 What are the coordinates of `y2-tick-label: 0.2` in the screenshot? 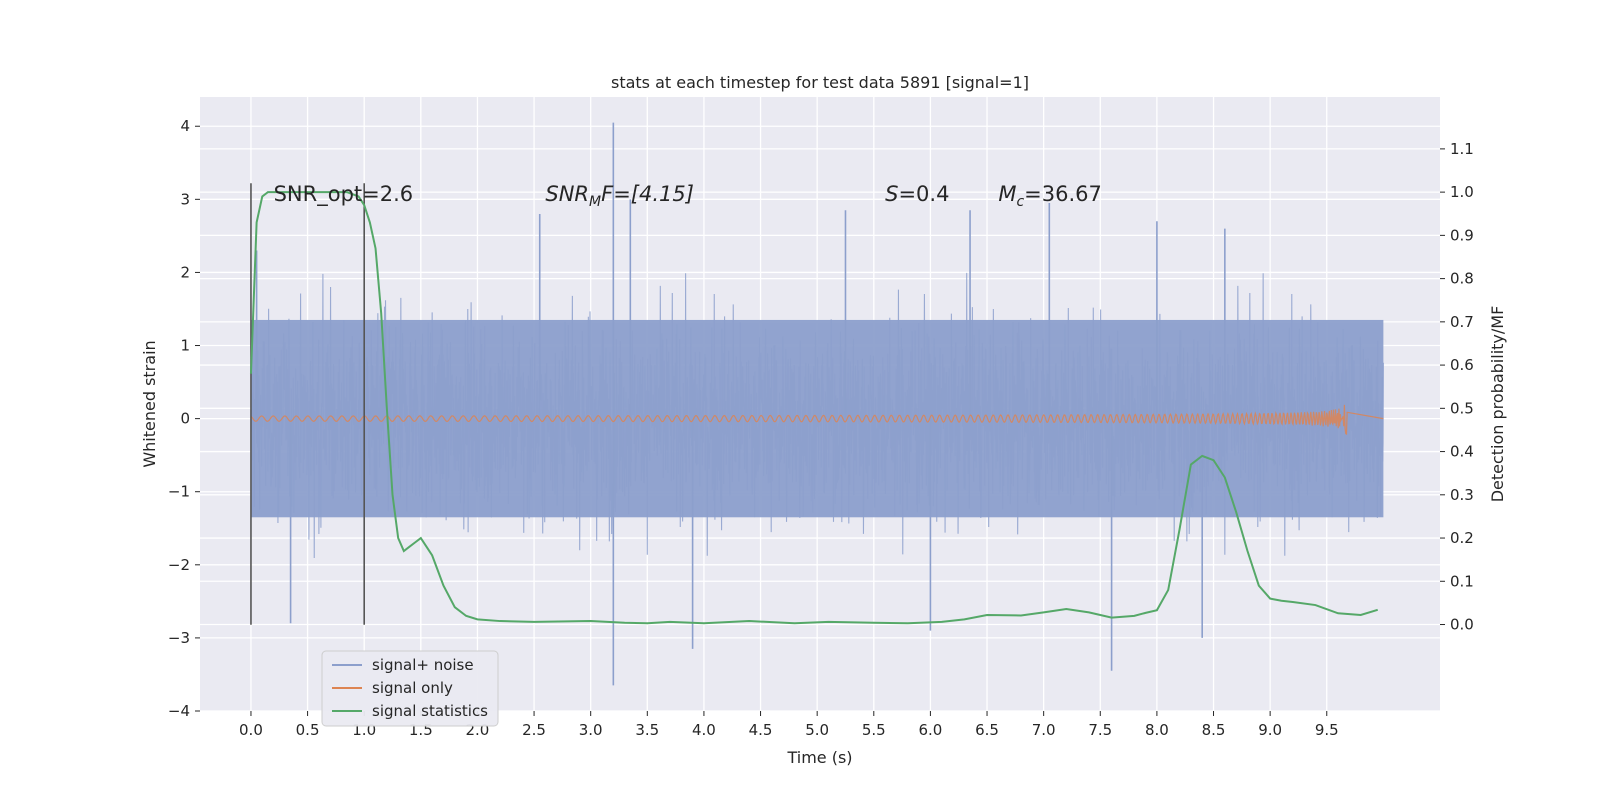 It's located at (1462, 538).